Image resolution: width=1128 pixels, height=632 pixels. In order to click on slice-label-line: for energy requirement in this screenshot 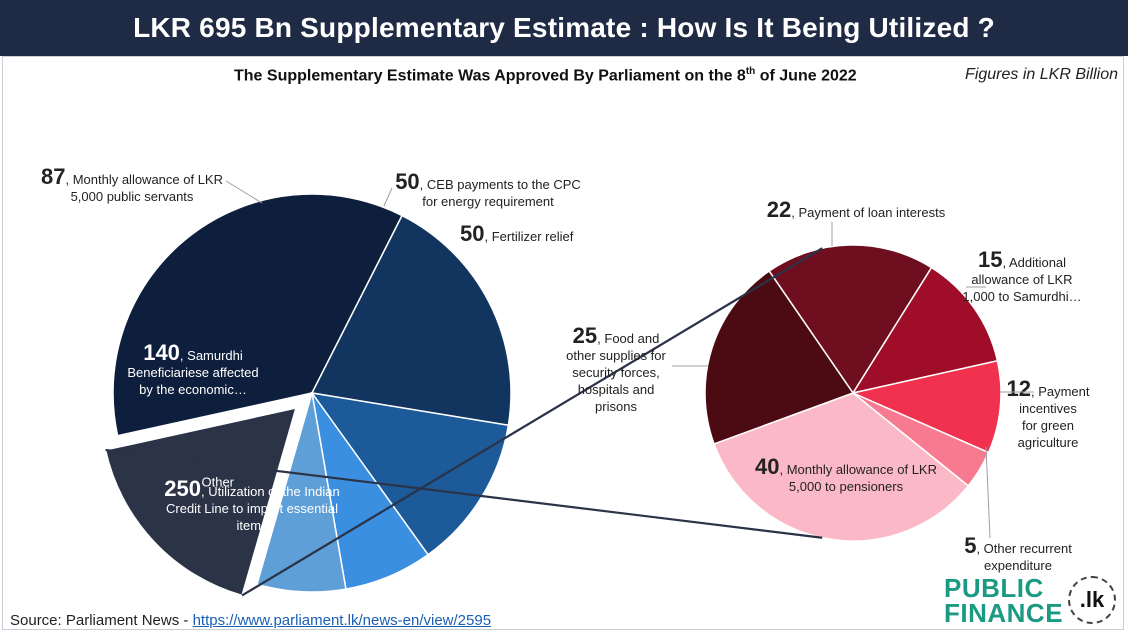, I will do `click(488, 201)`.